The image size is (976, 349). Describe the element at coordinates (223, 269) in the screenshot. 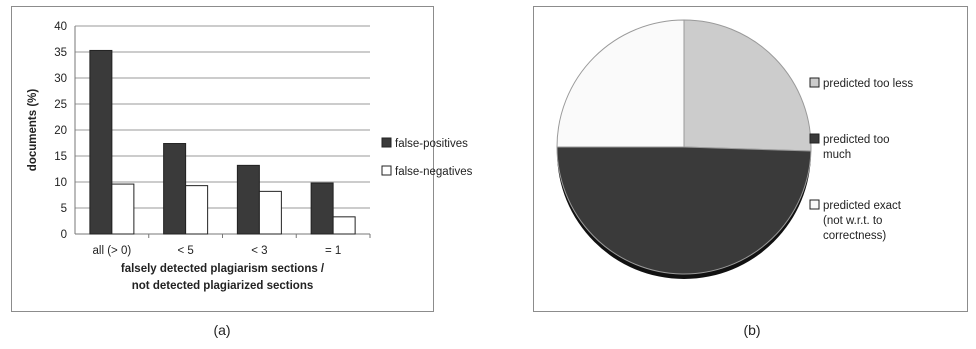

I see `x-axis-title-line: falsely detected plagiarism sections /` at that location.